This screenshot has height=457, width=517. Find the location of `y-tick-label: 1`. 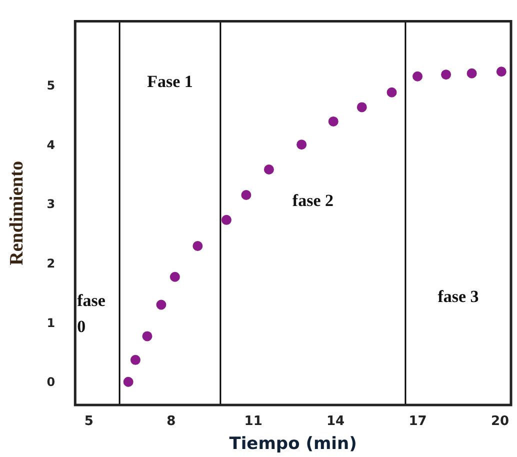

y-tick-label: 1 is located at coordinates (51, 323).